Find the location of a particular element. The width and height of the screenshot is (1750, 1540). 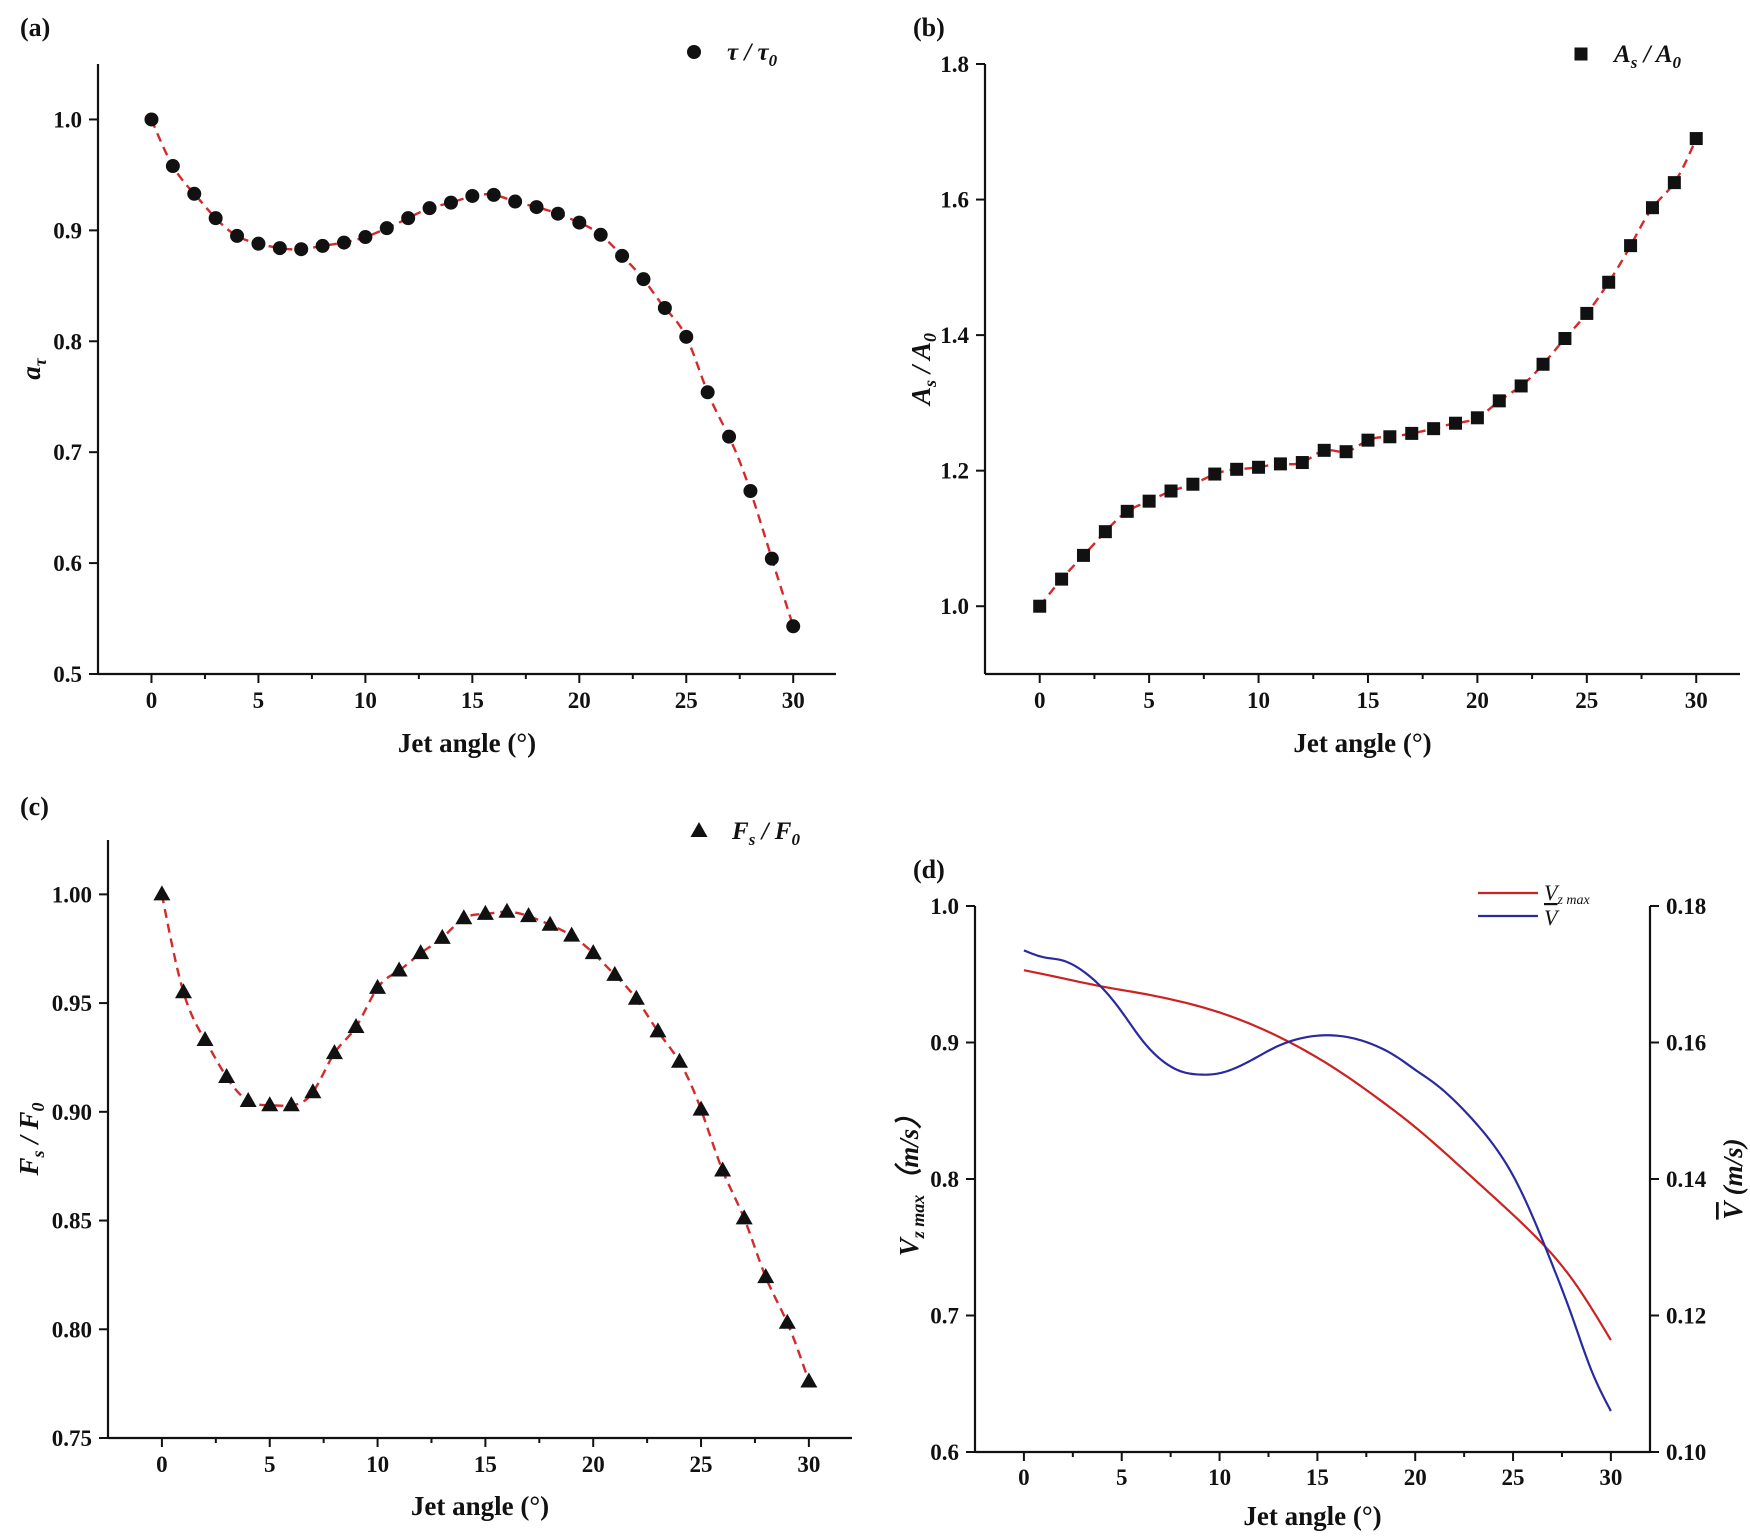

y-tick-label: 0.6 is located at coordinates (67, 563).